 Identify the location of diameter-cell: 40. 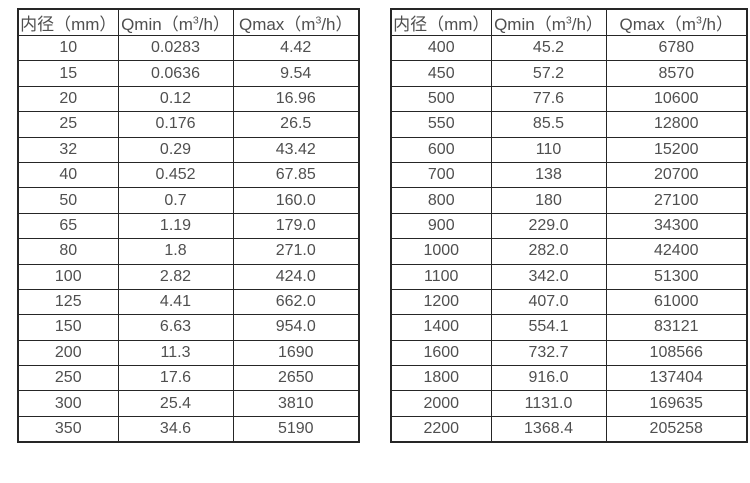
(68, 175).